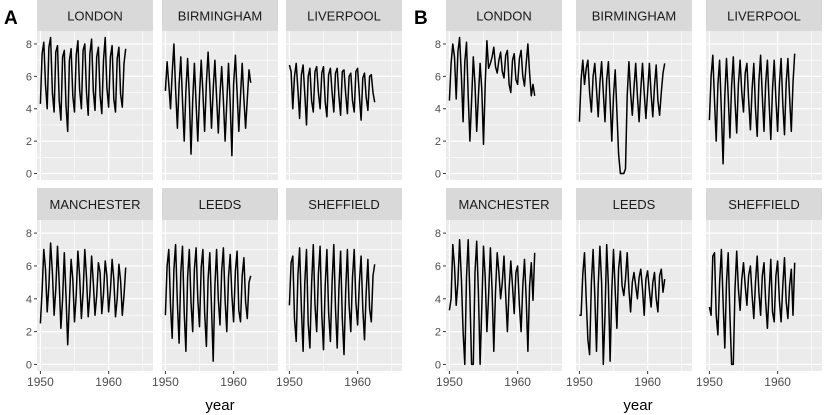 The image size is (830, 415). What do you see at coordinates (11, 18) in the screenshot?
I see `panel-a-label: A` at bounding box center [11, 18].